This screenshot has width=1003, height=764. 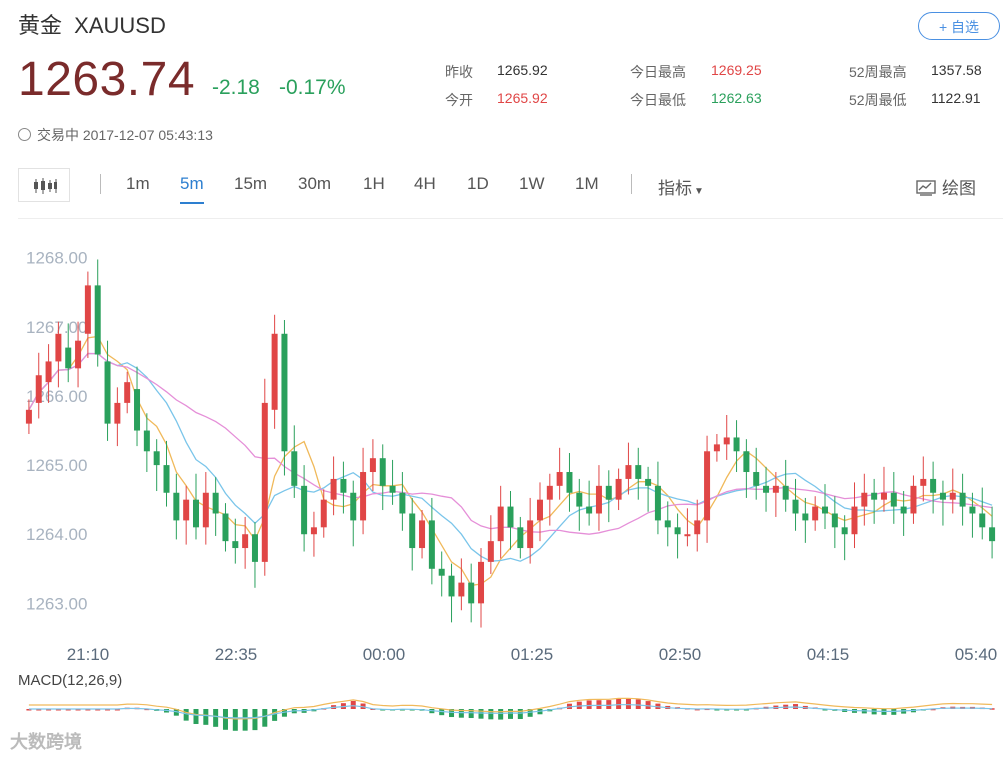 I want to click on tab-timeframe-15m: 15m, so click(x=251, y=183).